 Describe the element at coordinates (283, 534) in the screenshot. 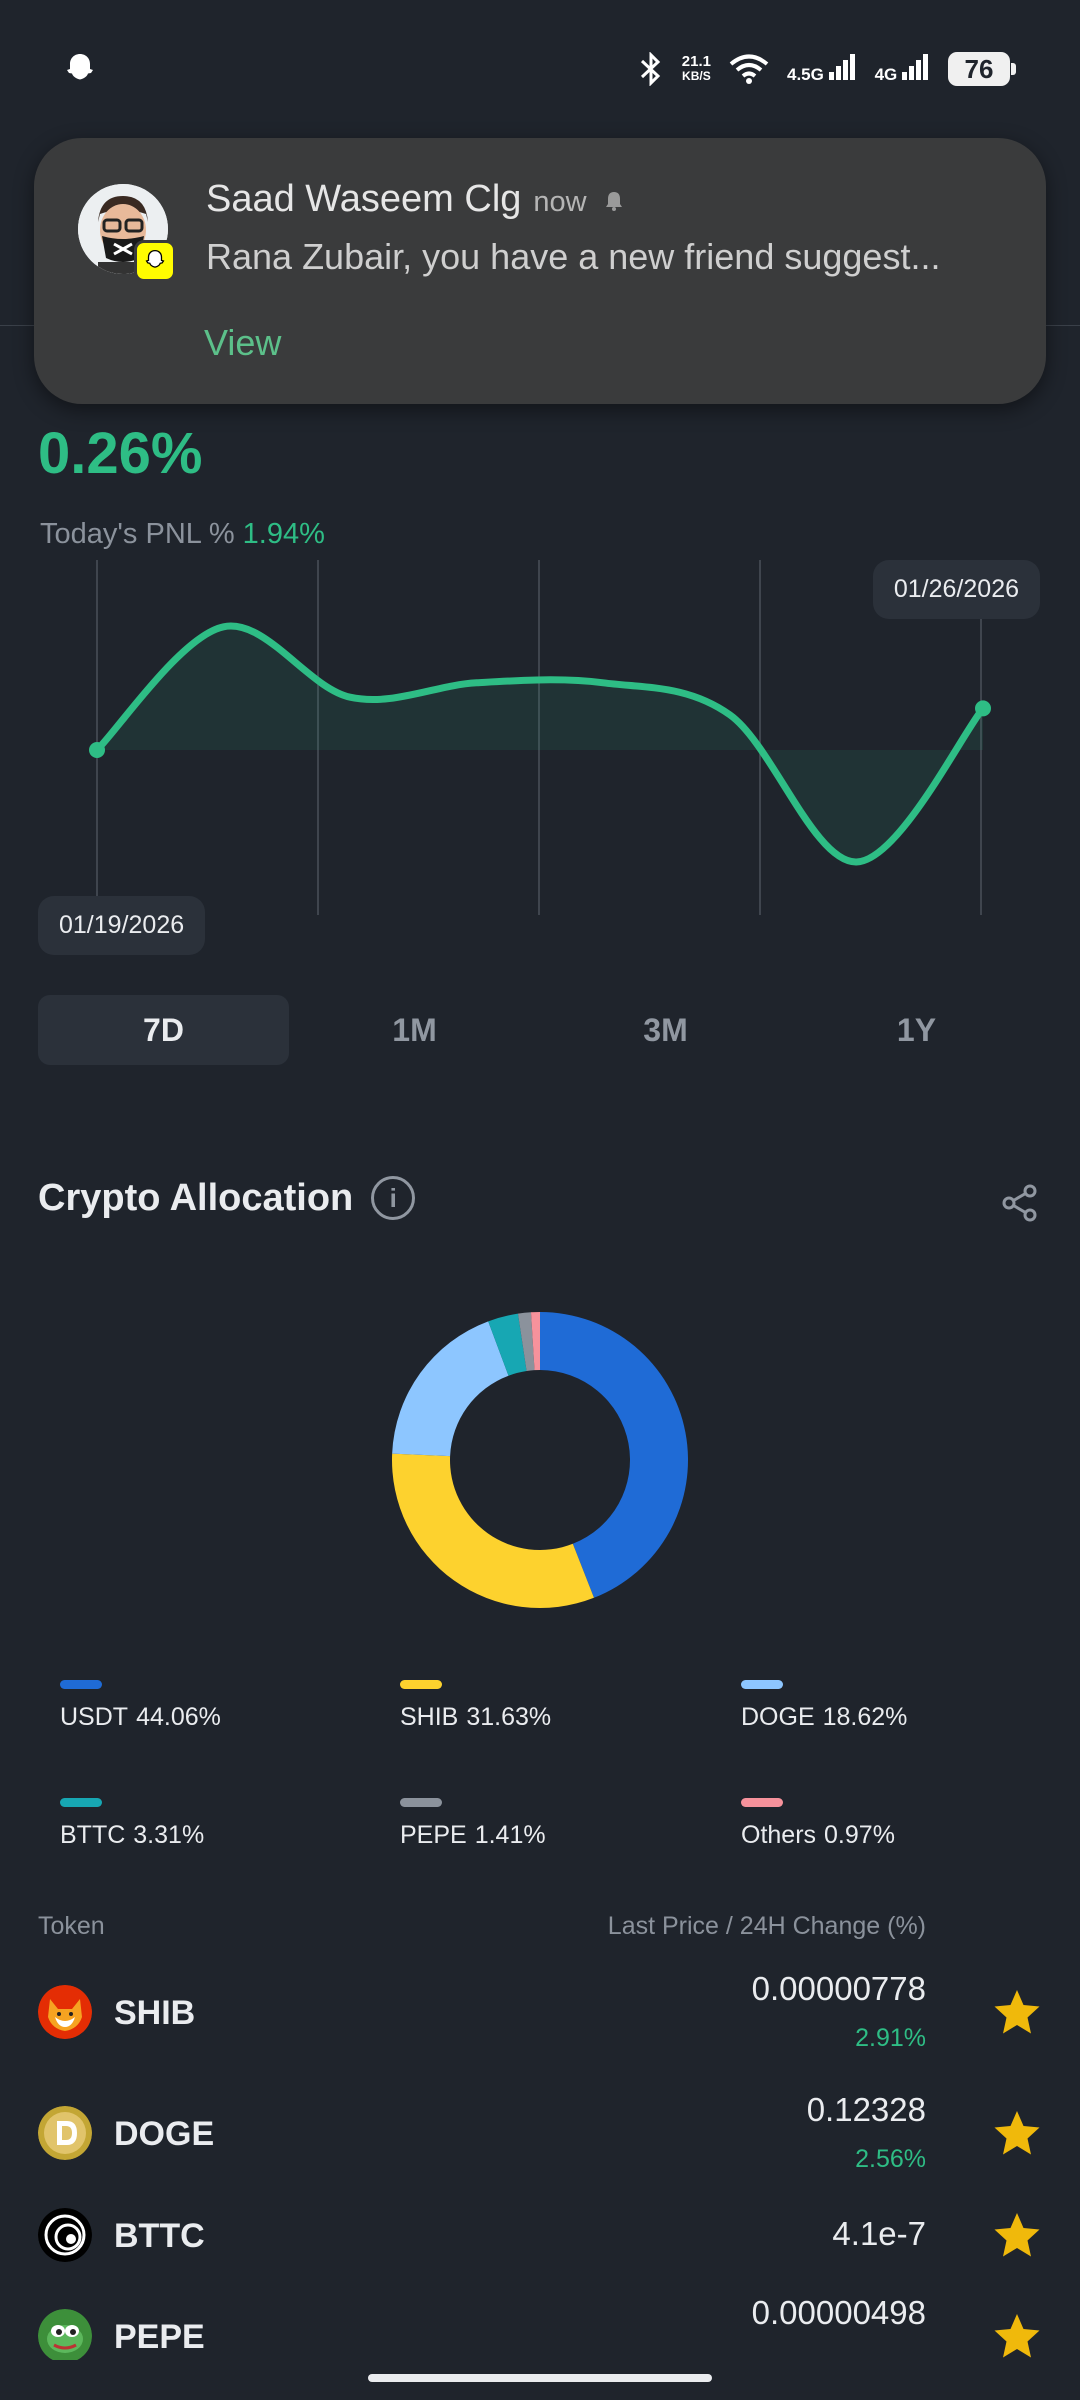

I see `todays-pnl-value: 1.94%` at that location.